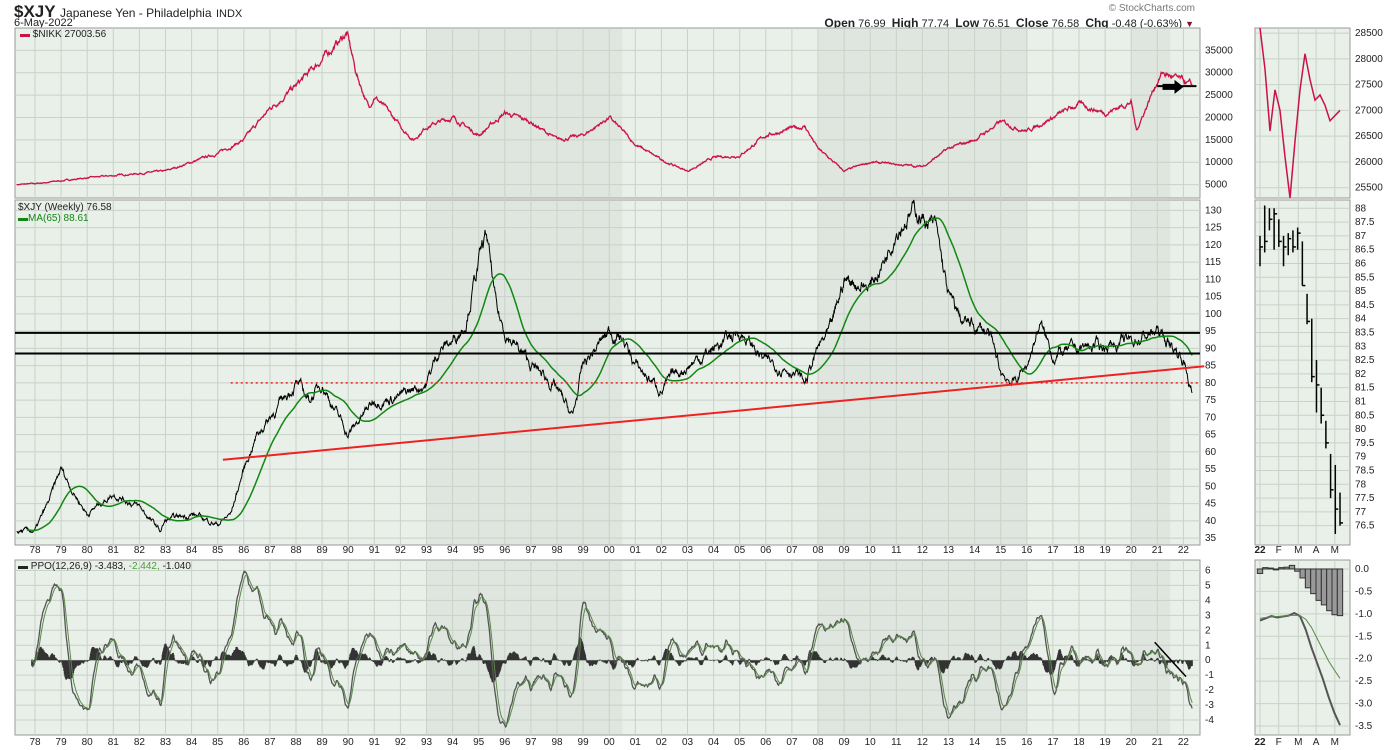  Describe the element at coordinates (1365, 222) in the screenshot. I see `side-y-tick-label: 87.5` at that location.